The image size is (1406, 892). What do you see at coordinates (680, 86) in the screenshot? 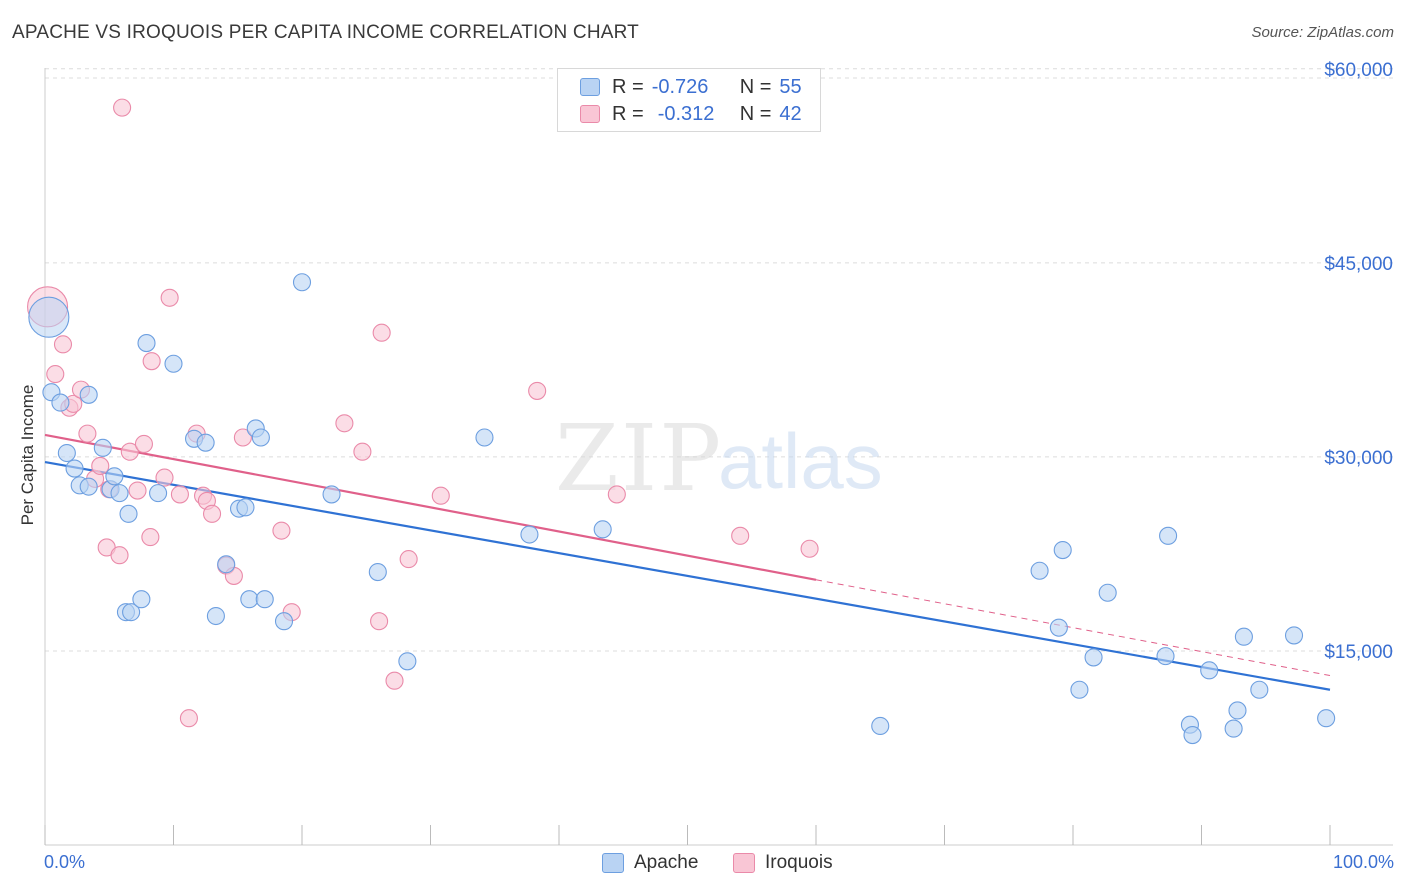
I see `apache-r-value: -0.726` at bounding box center [680, 86].